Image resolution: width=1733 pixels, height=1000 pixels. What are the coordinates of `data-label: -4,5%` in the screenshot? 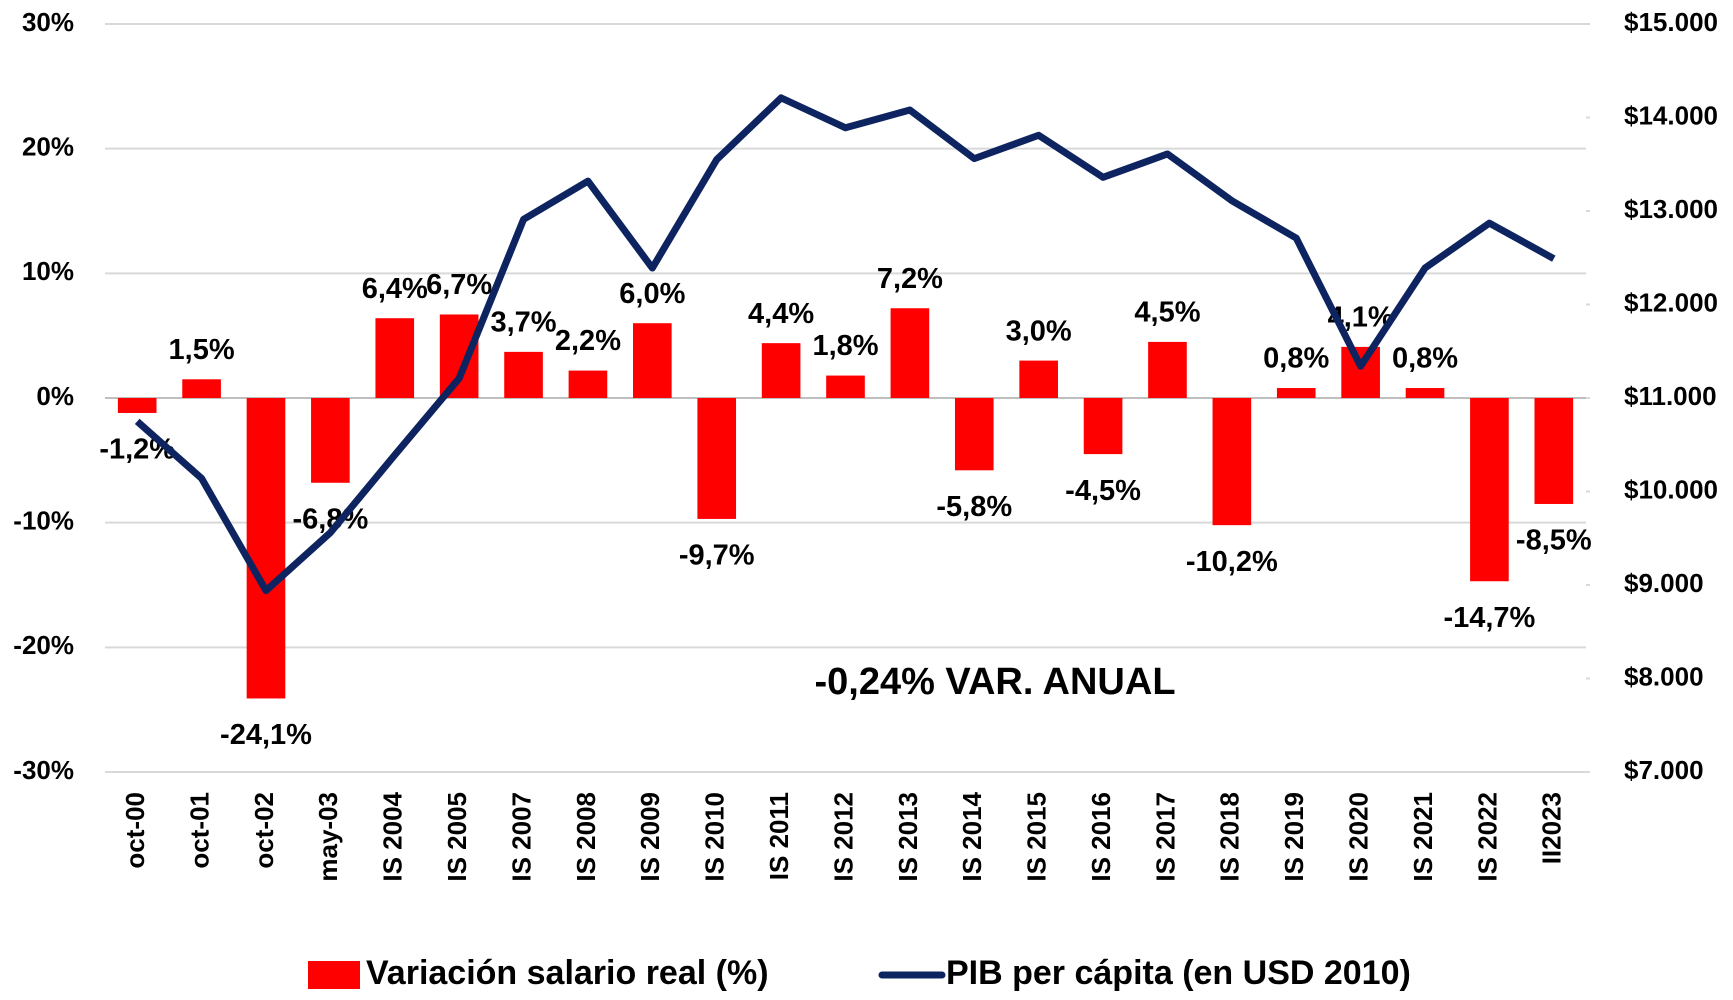 It's located at (1103, 491).